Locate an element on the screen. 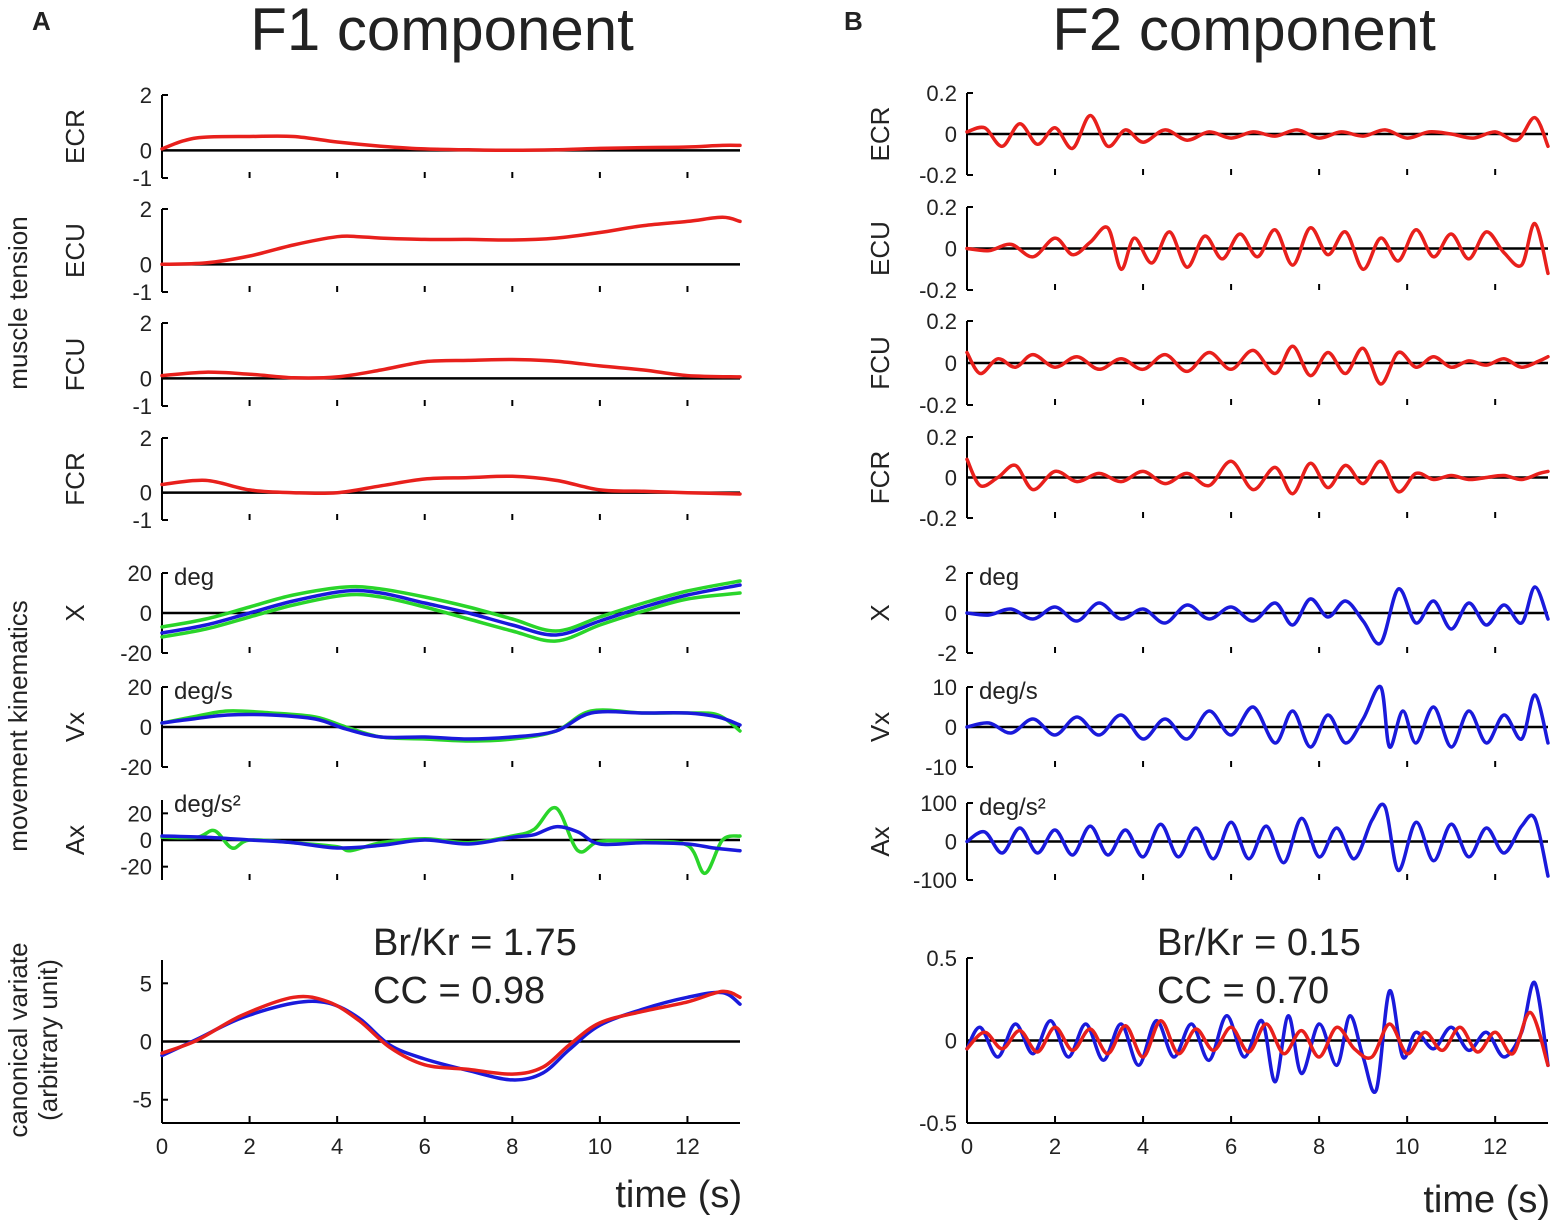 This screenshot has height=1225, width=1557. subplot-a-cv: 50-50 2 4 6 8 10 12 is located at coordinates (437, 1059).